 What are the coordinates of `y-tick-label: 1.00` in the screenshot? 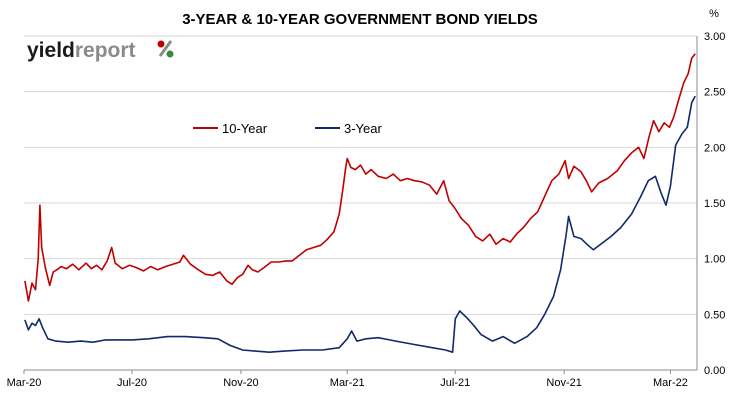 It's located at (714, 260).